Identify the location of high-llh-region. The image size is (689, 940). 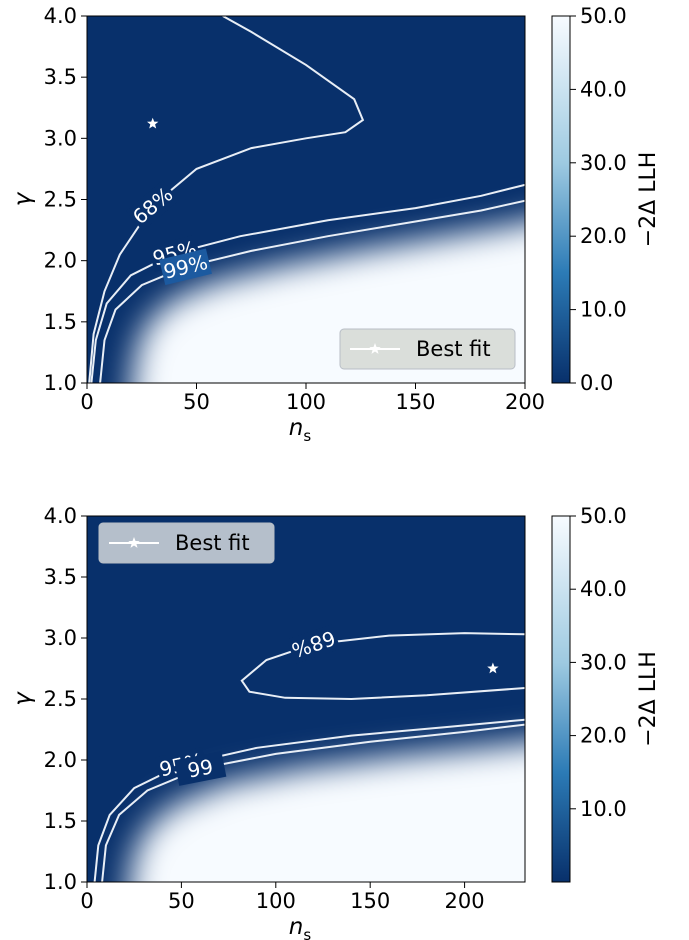
(327, 812).